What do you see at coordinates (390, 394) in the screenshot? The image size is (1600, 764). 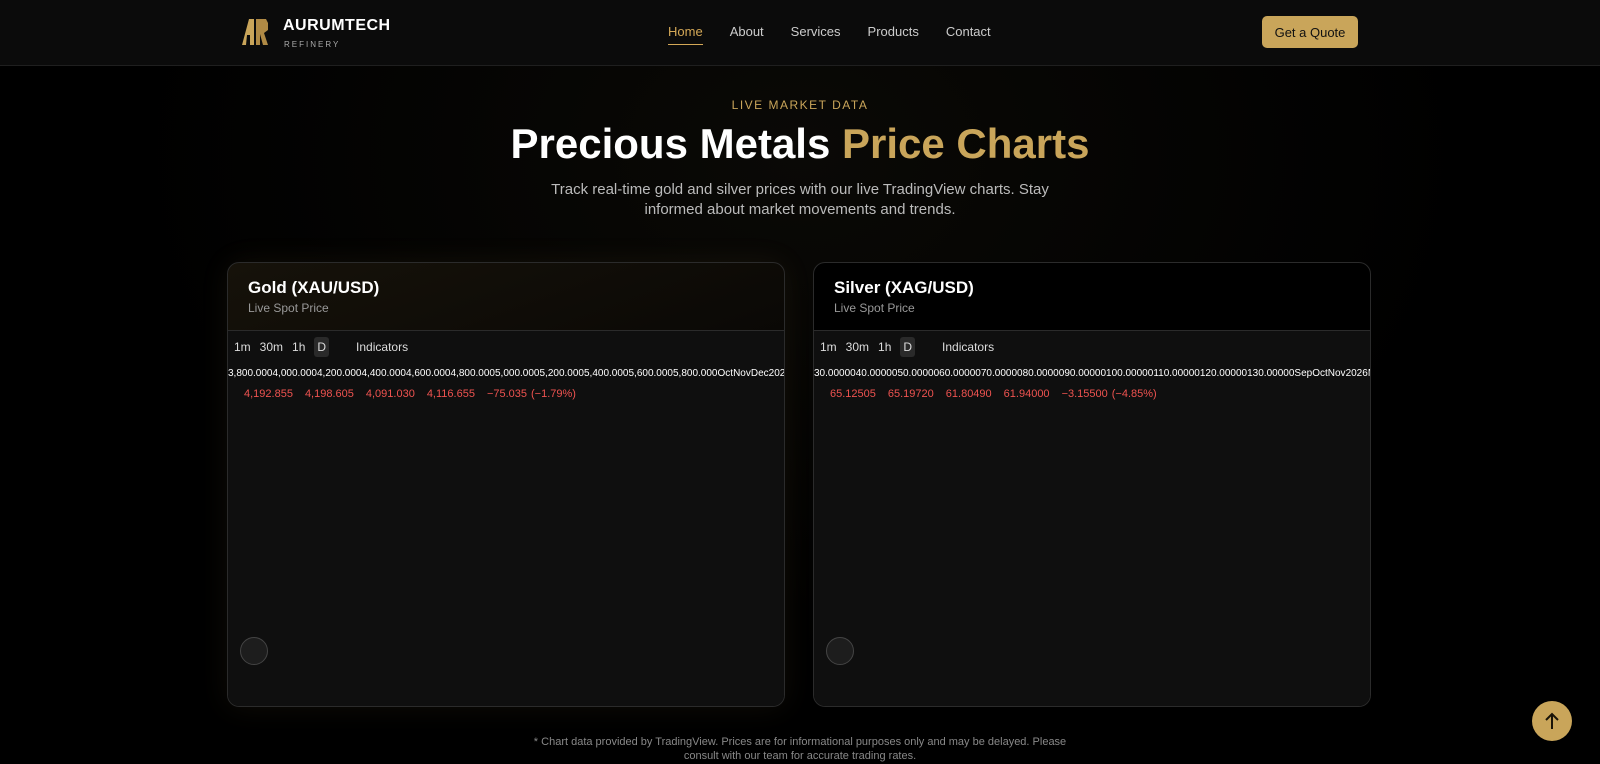 I see `ohlc-value: 4,091.030` at bounding box center [390, 394].